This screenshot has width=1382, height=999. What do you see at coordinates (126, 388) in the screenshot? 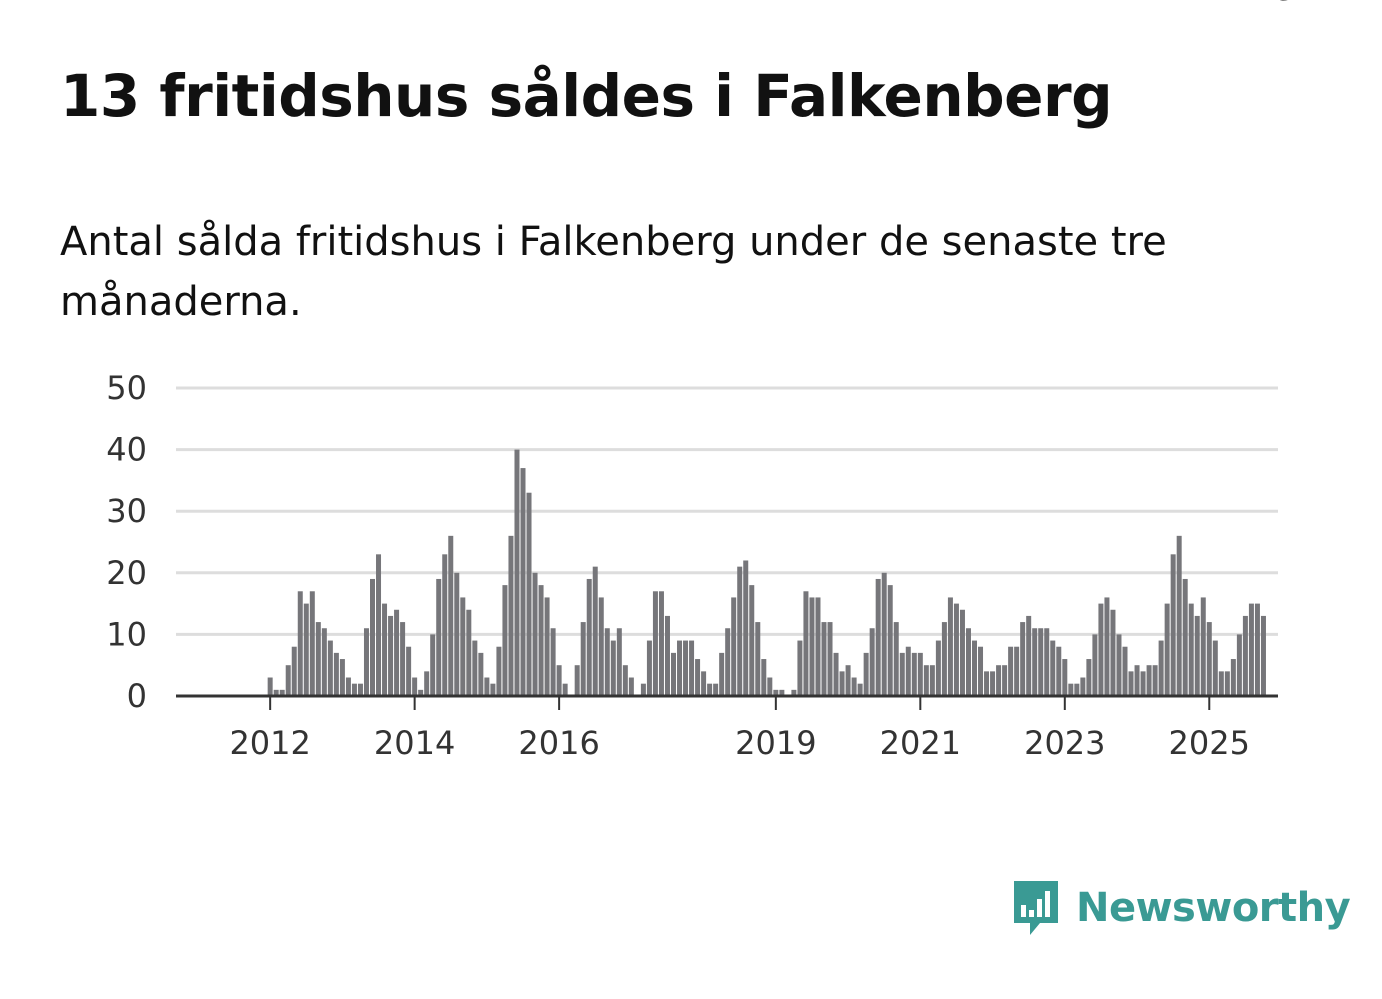
I see `y-tick-label: 50` at bounding box center [126, 388].